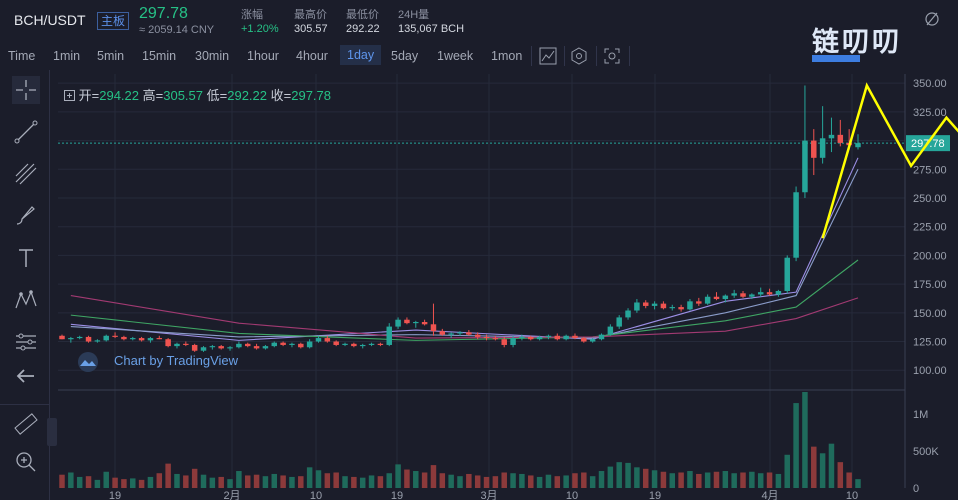  What do you see at coordinates (159, 56) in the screenshot?
I see `interval-15min: 15min` at bounding box center [159, 56].